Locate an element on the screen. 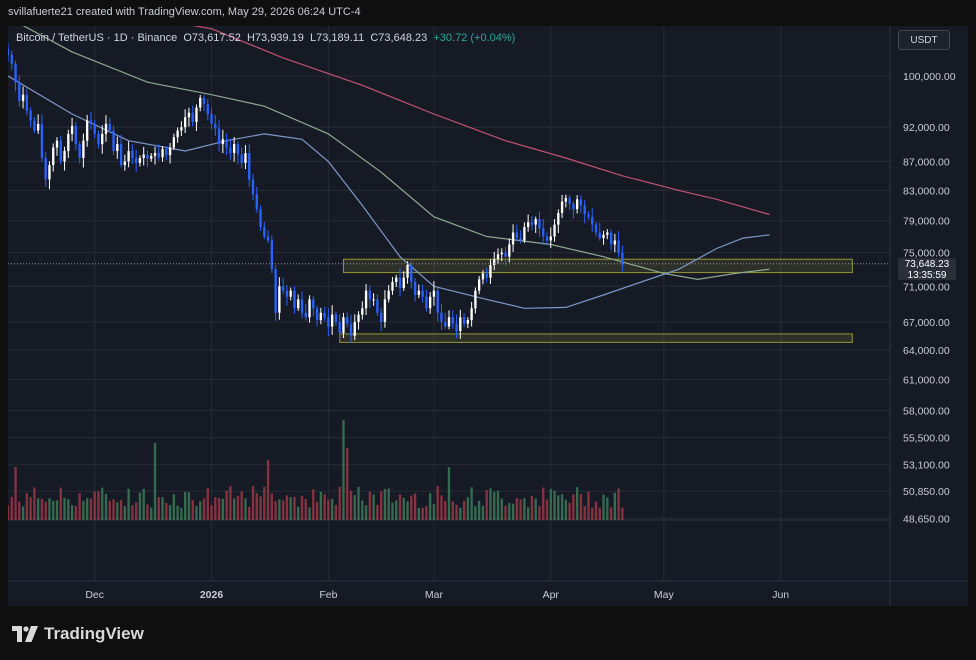 Image resolution: width=976 pixels, height=660 pixels. x-tick-label: 2026 is located at coordinates (212, 595).